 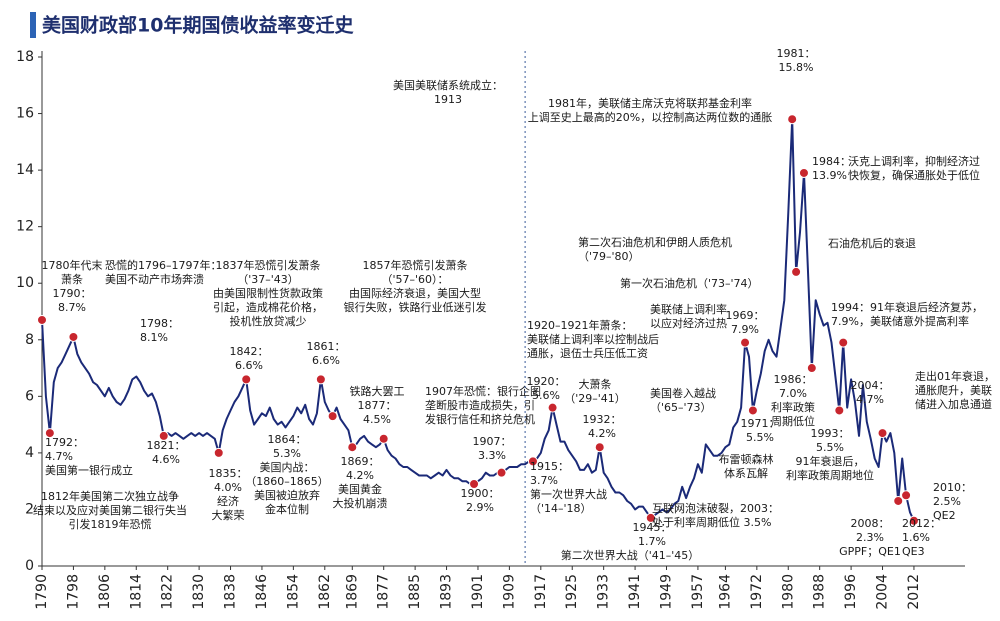 I want to click on annotation-text: （1860–1865）, so click(x=287, y=481).